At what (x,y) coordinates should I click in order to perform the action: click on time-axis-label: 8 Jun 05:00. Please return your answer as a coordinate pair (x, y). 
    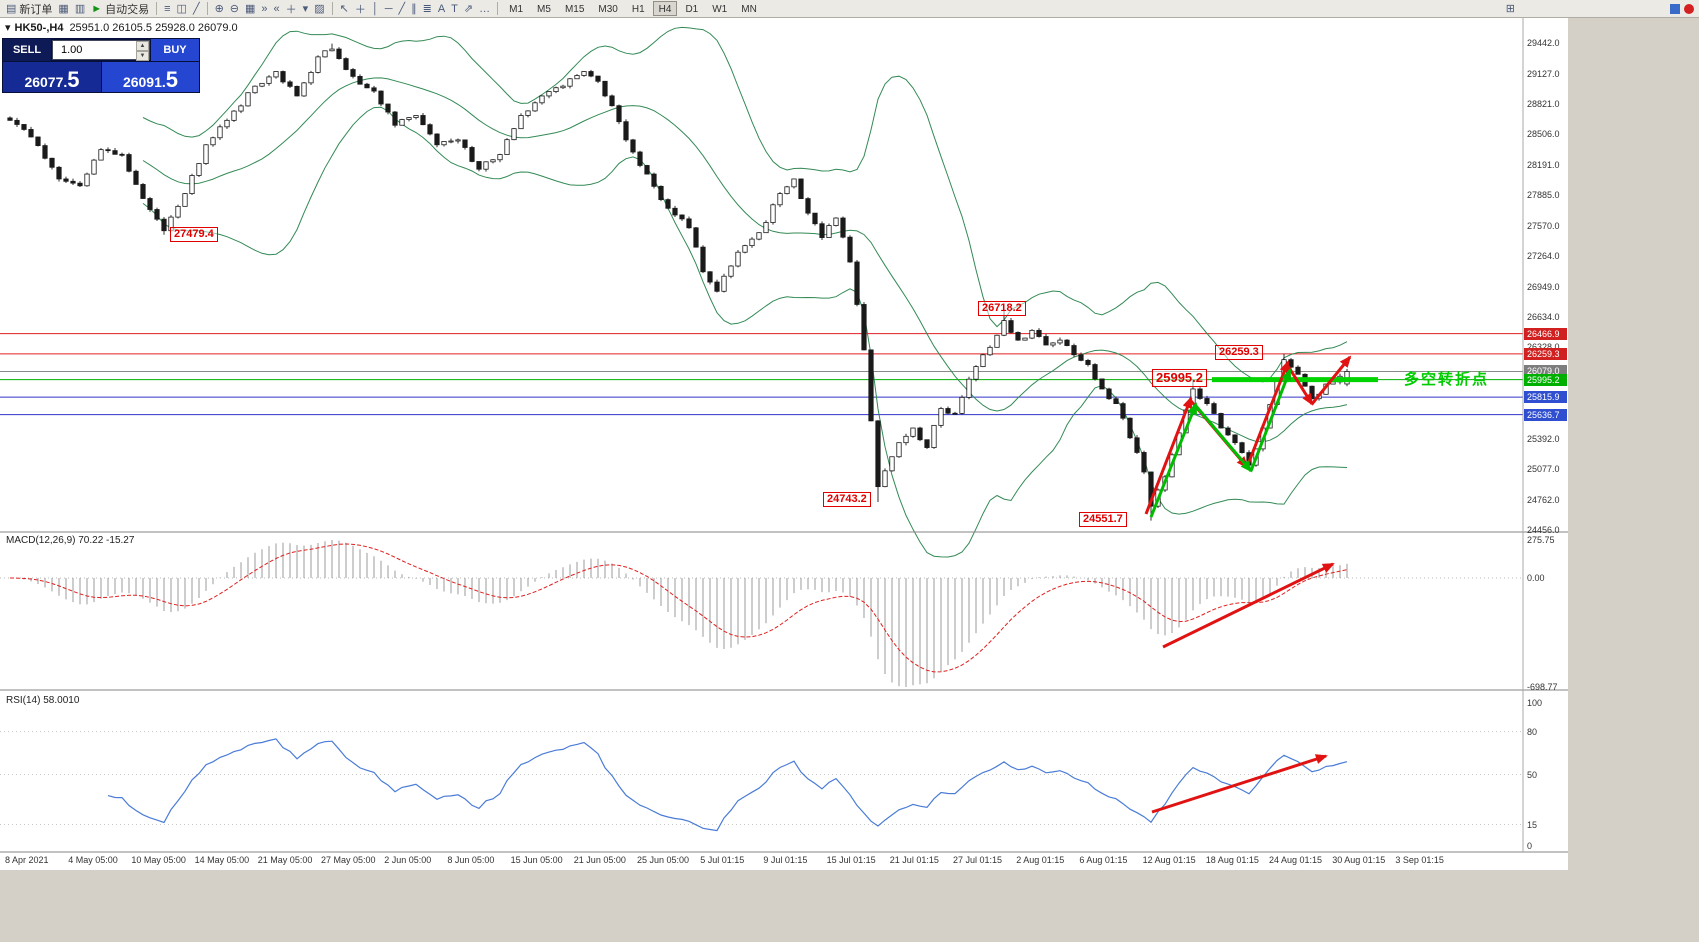
    Looking at the image, I should click on (471, 860).